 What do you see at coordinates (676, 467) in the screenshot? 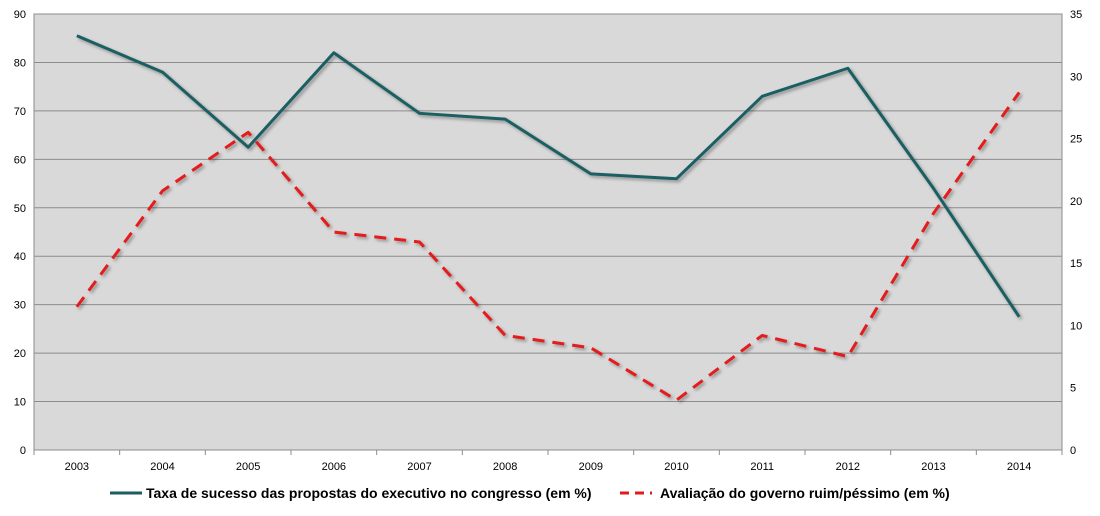
I see `x-tick-label: 2010` at bounding box center [676, 467].